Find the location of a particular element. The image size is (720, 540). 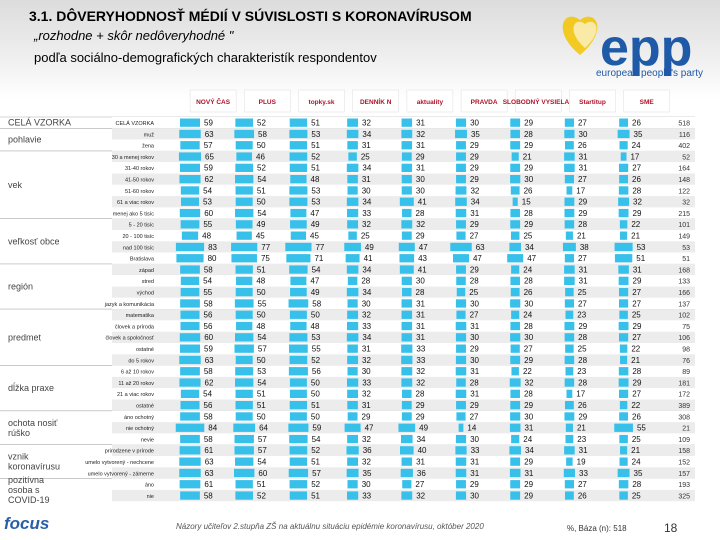

value-label: 56 is located at coordinates (316, 371).